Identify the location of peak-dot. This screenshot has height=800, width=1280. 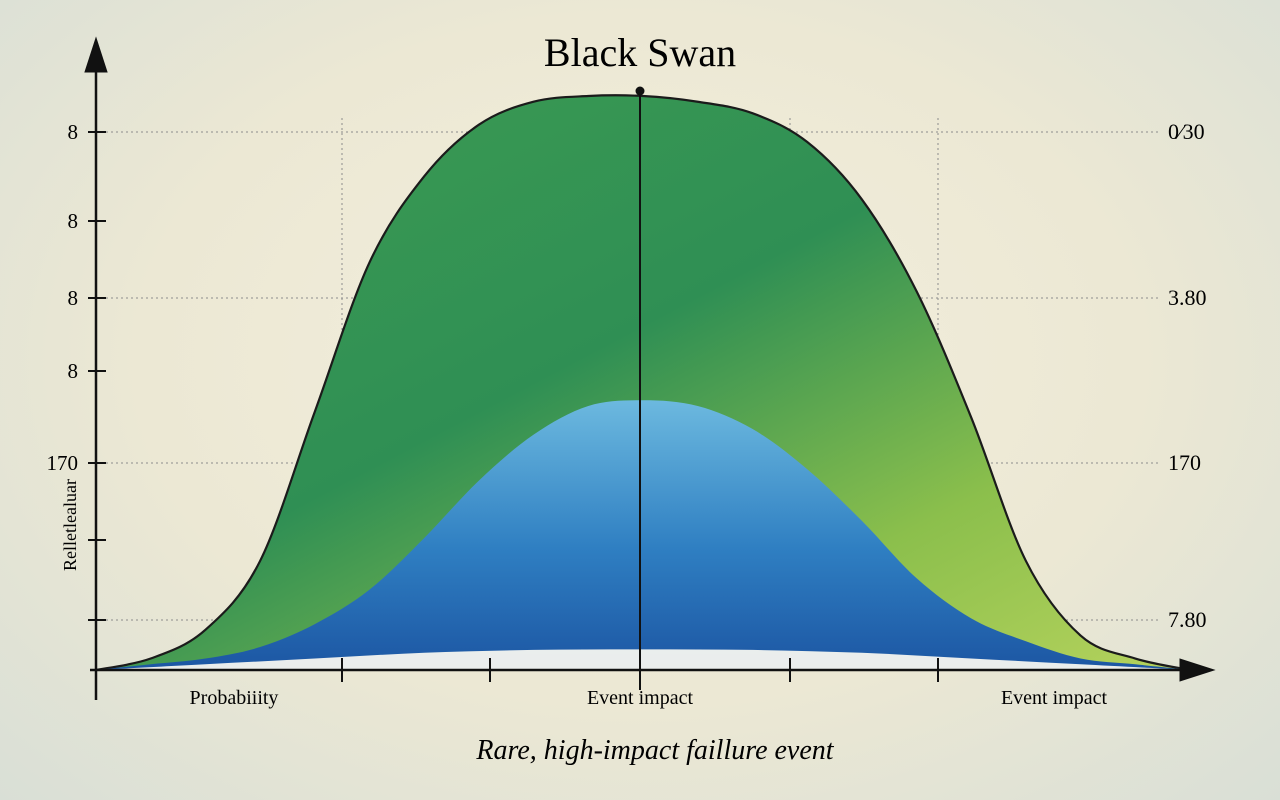
(640, 91).